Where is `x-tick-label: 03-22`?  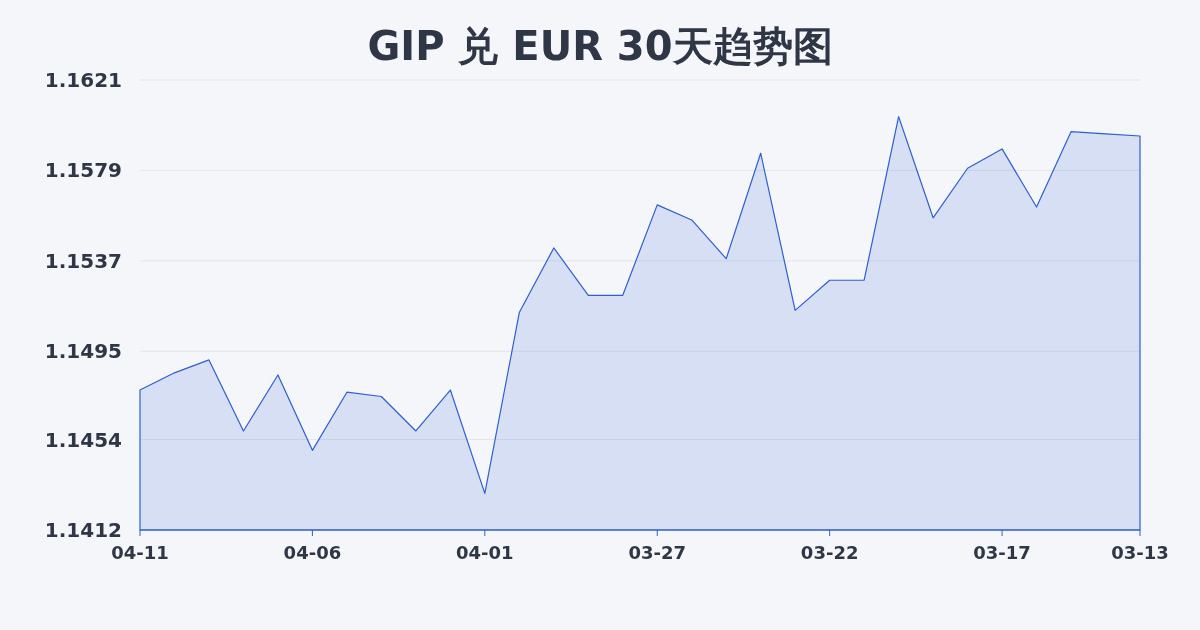
x-tick-label: 03-22 is located at coordinates (829, 552).